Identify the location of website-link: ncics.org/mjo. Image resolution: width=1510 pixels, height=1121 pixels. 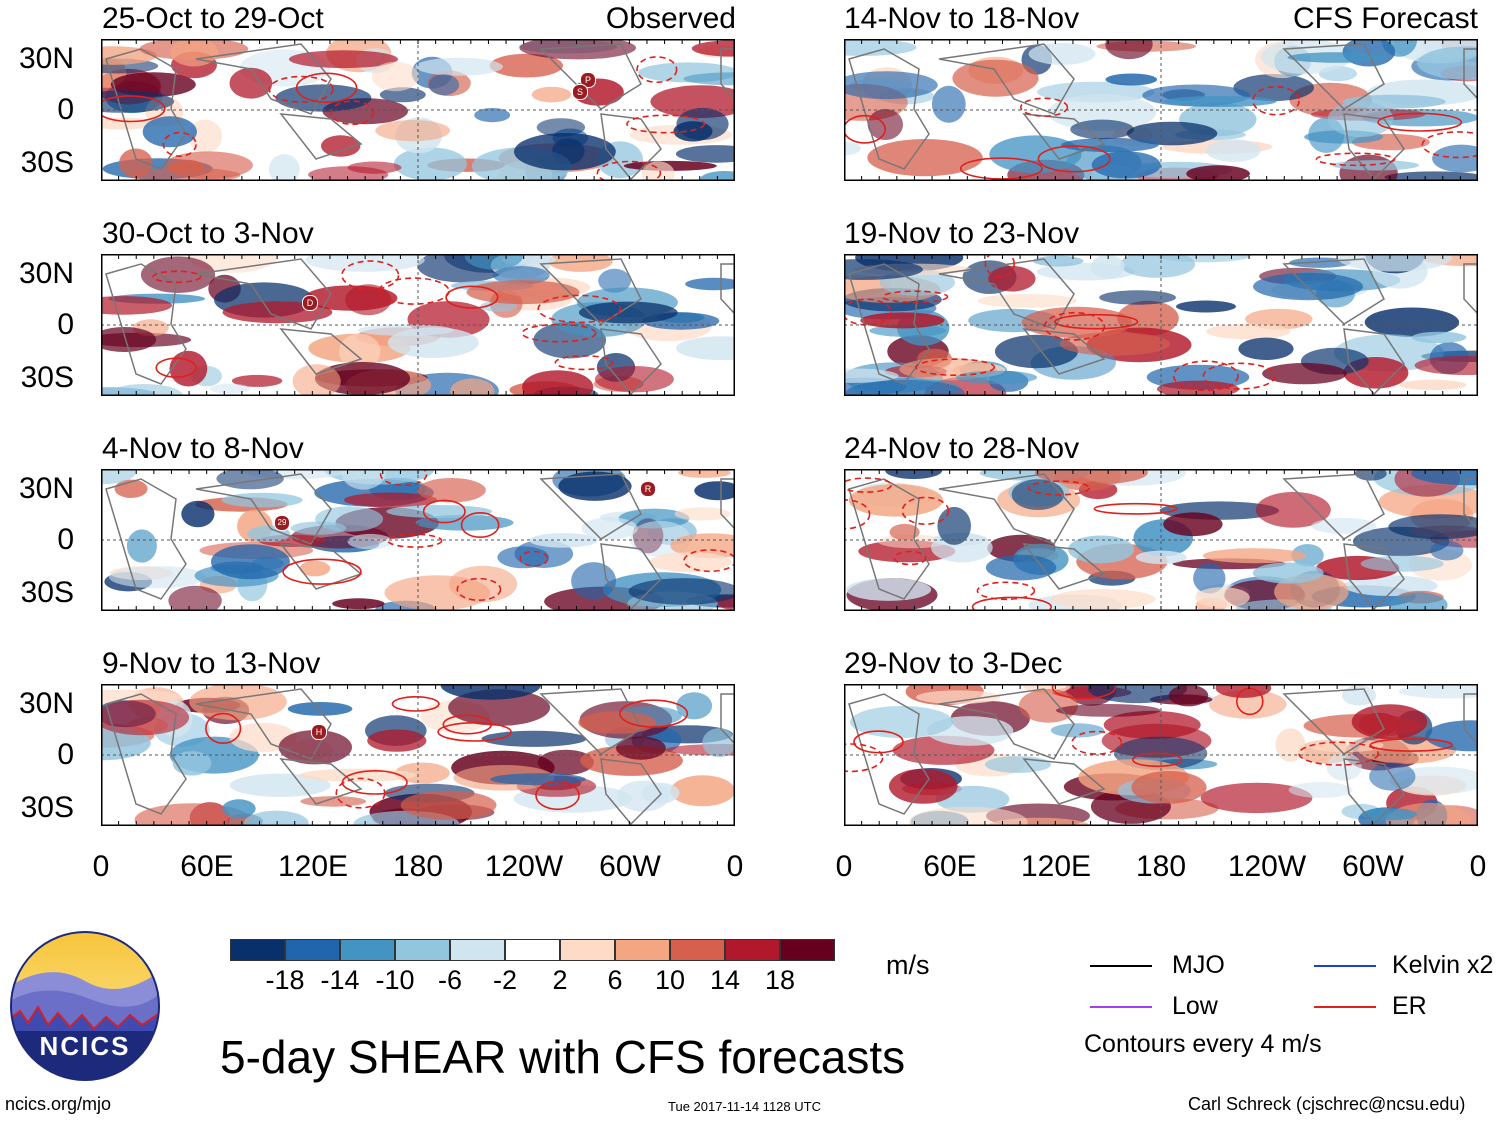
(58, 1104).